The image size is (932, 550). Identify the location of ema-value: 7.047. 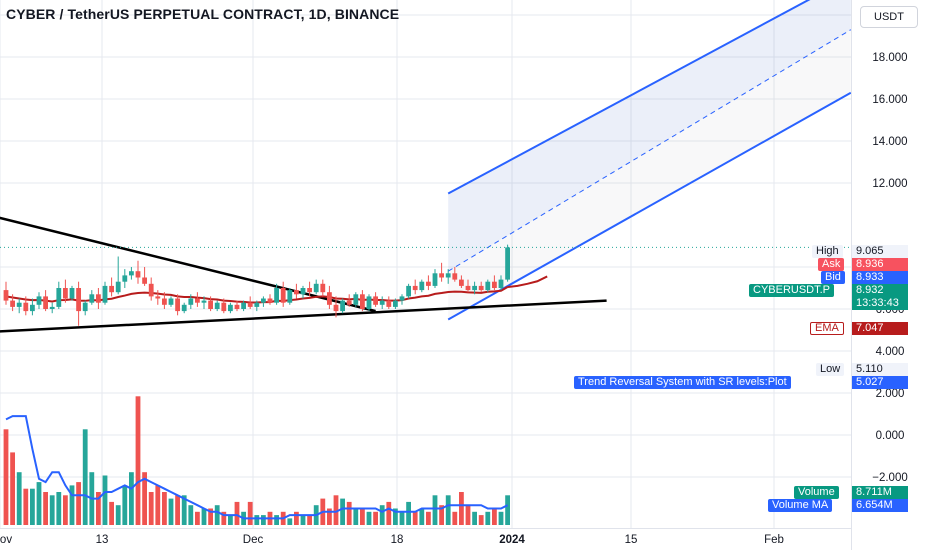
(880, 328).